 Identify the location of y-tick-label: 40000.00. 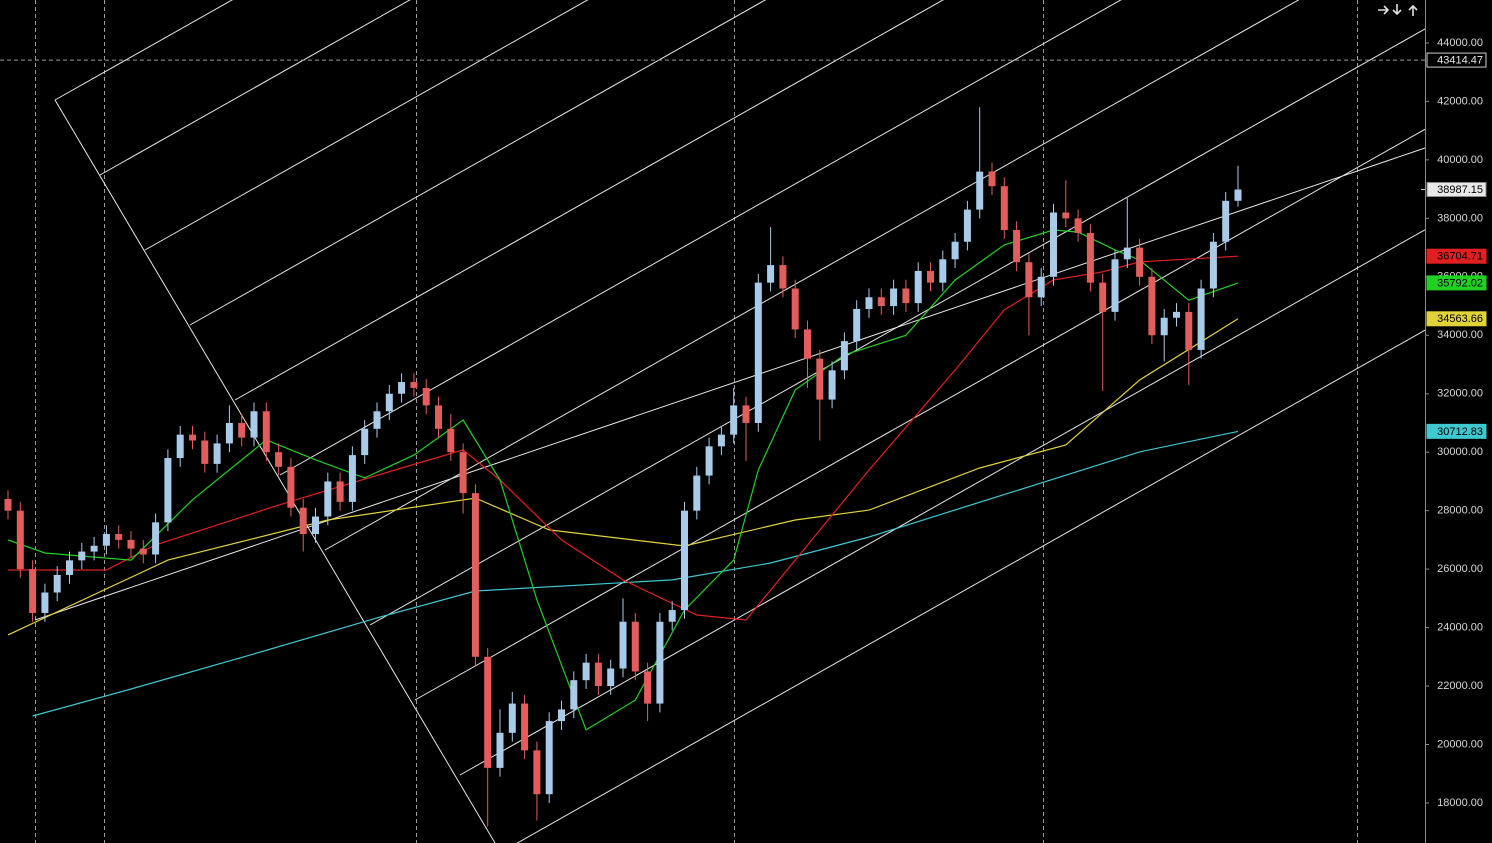
(1460, 160).